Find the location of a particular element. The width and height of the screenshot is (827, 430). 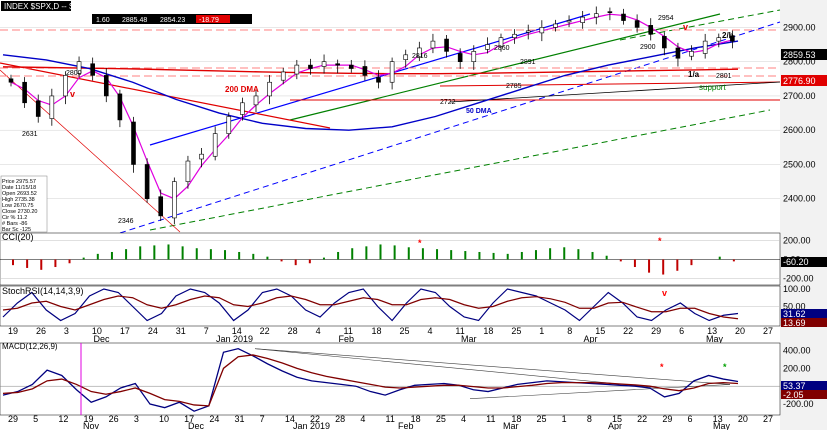

cci-panel: 200.000.00-200.00 is located at coordinates (407, 259).